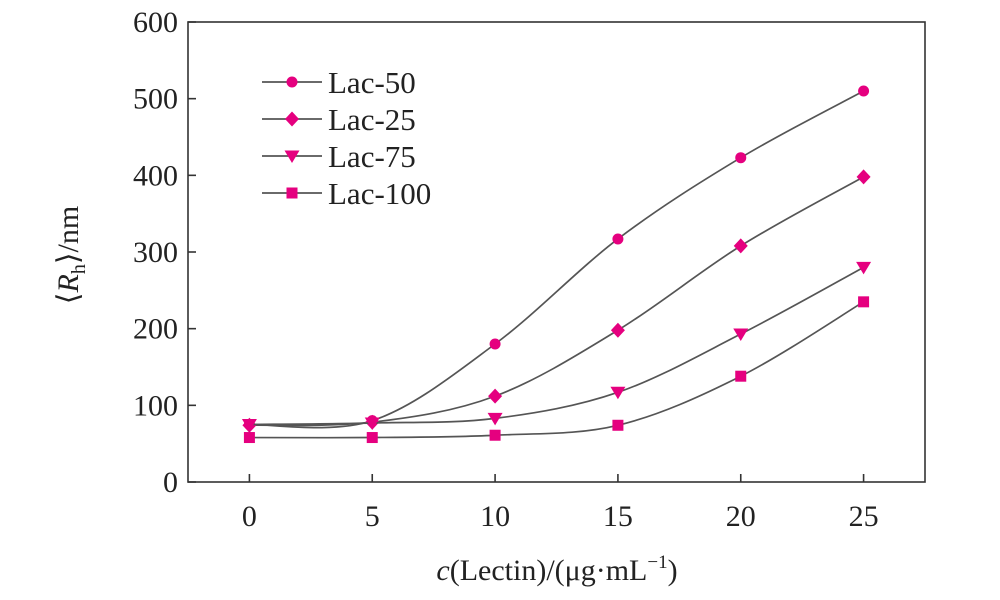 The image size is (1000, 600). Describe the element at coordinates (495, 516) in the screenshot. I see `x-tick-label: 10` at that location.